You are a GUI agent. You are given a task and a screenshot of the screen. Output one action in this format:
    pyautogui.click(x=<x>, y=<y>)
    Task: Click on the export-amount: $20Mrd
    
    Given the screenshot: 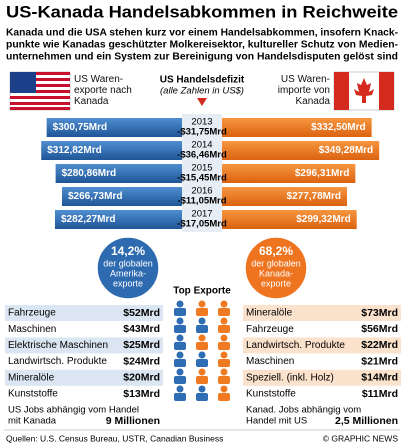 What is the action you would take?
    pyautogui.click(x=141, y=378)
    